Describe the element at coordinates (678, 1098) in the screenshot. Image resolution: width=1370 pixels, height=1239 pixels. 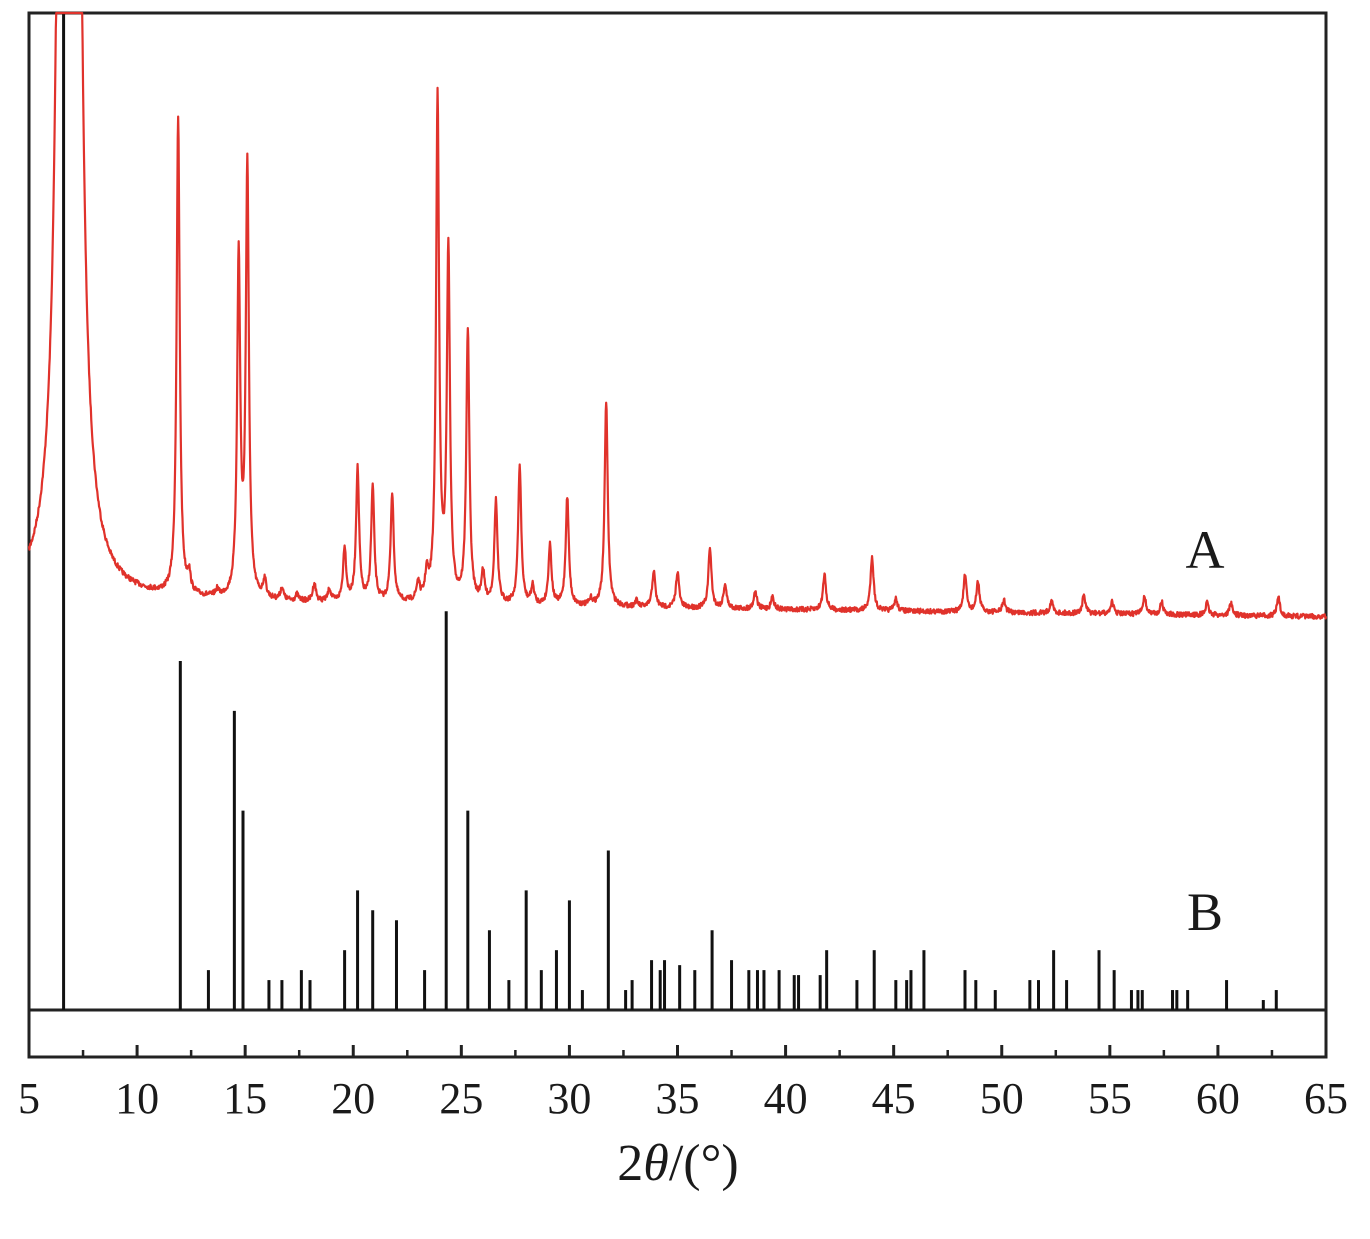
I see `x-tick-label: 35` at that location.